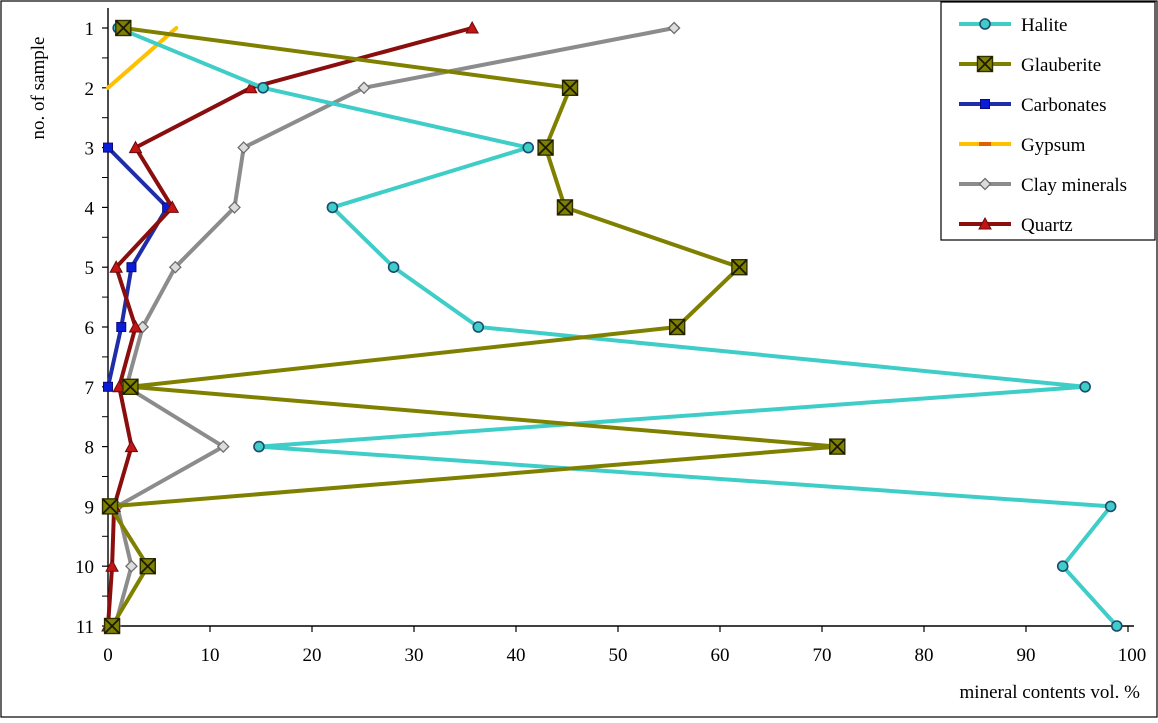 The width and height of the screenshot is (1158, 723). I want to click on legend-marker-glauberite, so click(985, 64).